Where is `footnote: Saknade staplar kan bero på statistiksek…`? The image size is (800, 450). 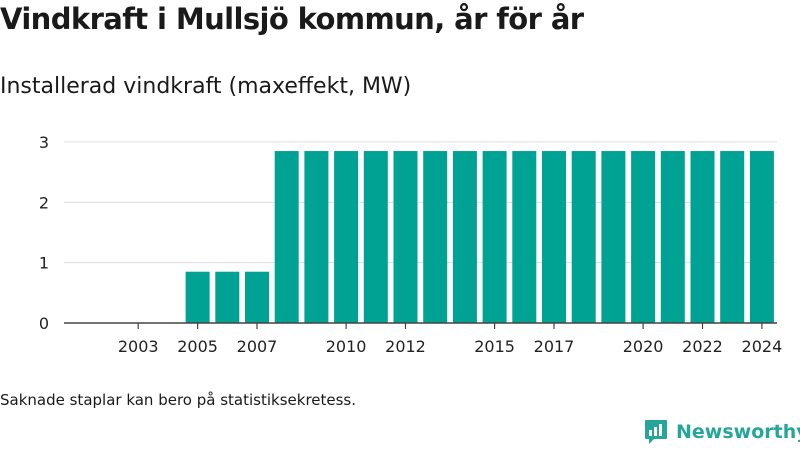
footnote: Saknade staplar kan bero på statistiksek… is located at coordinates (178, 400).